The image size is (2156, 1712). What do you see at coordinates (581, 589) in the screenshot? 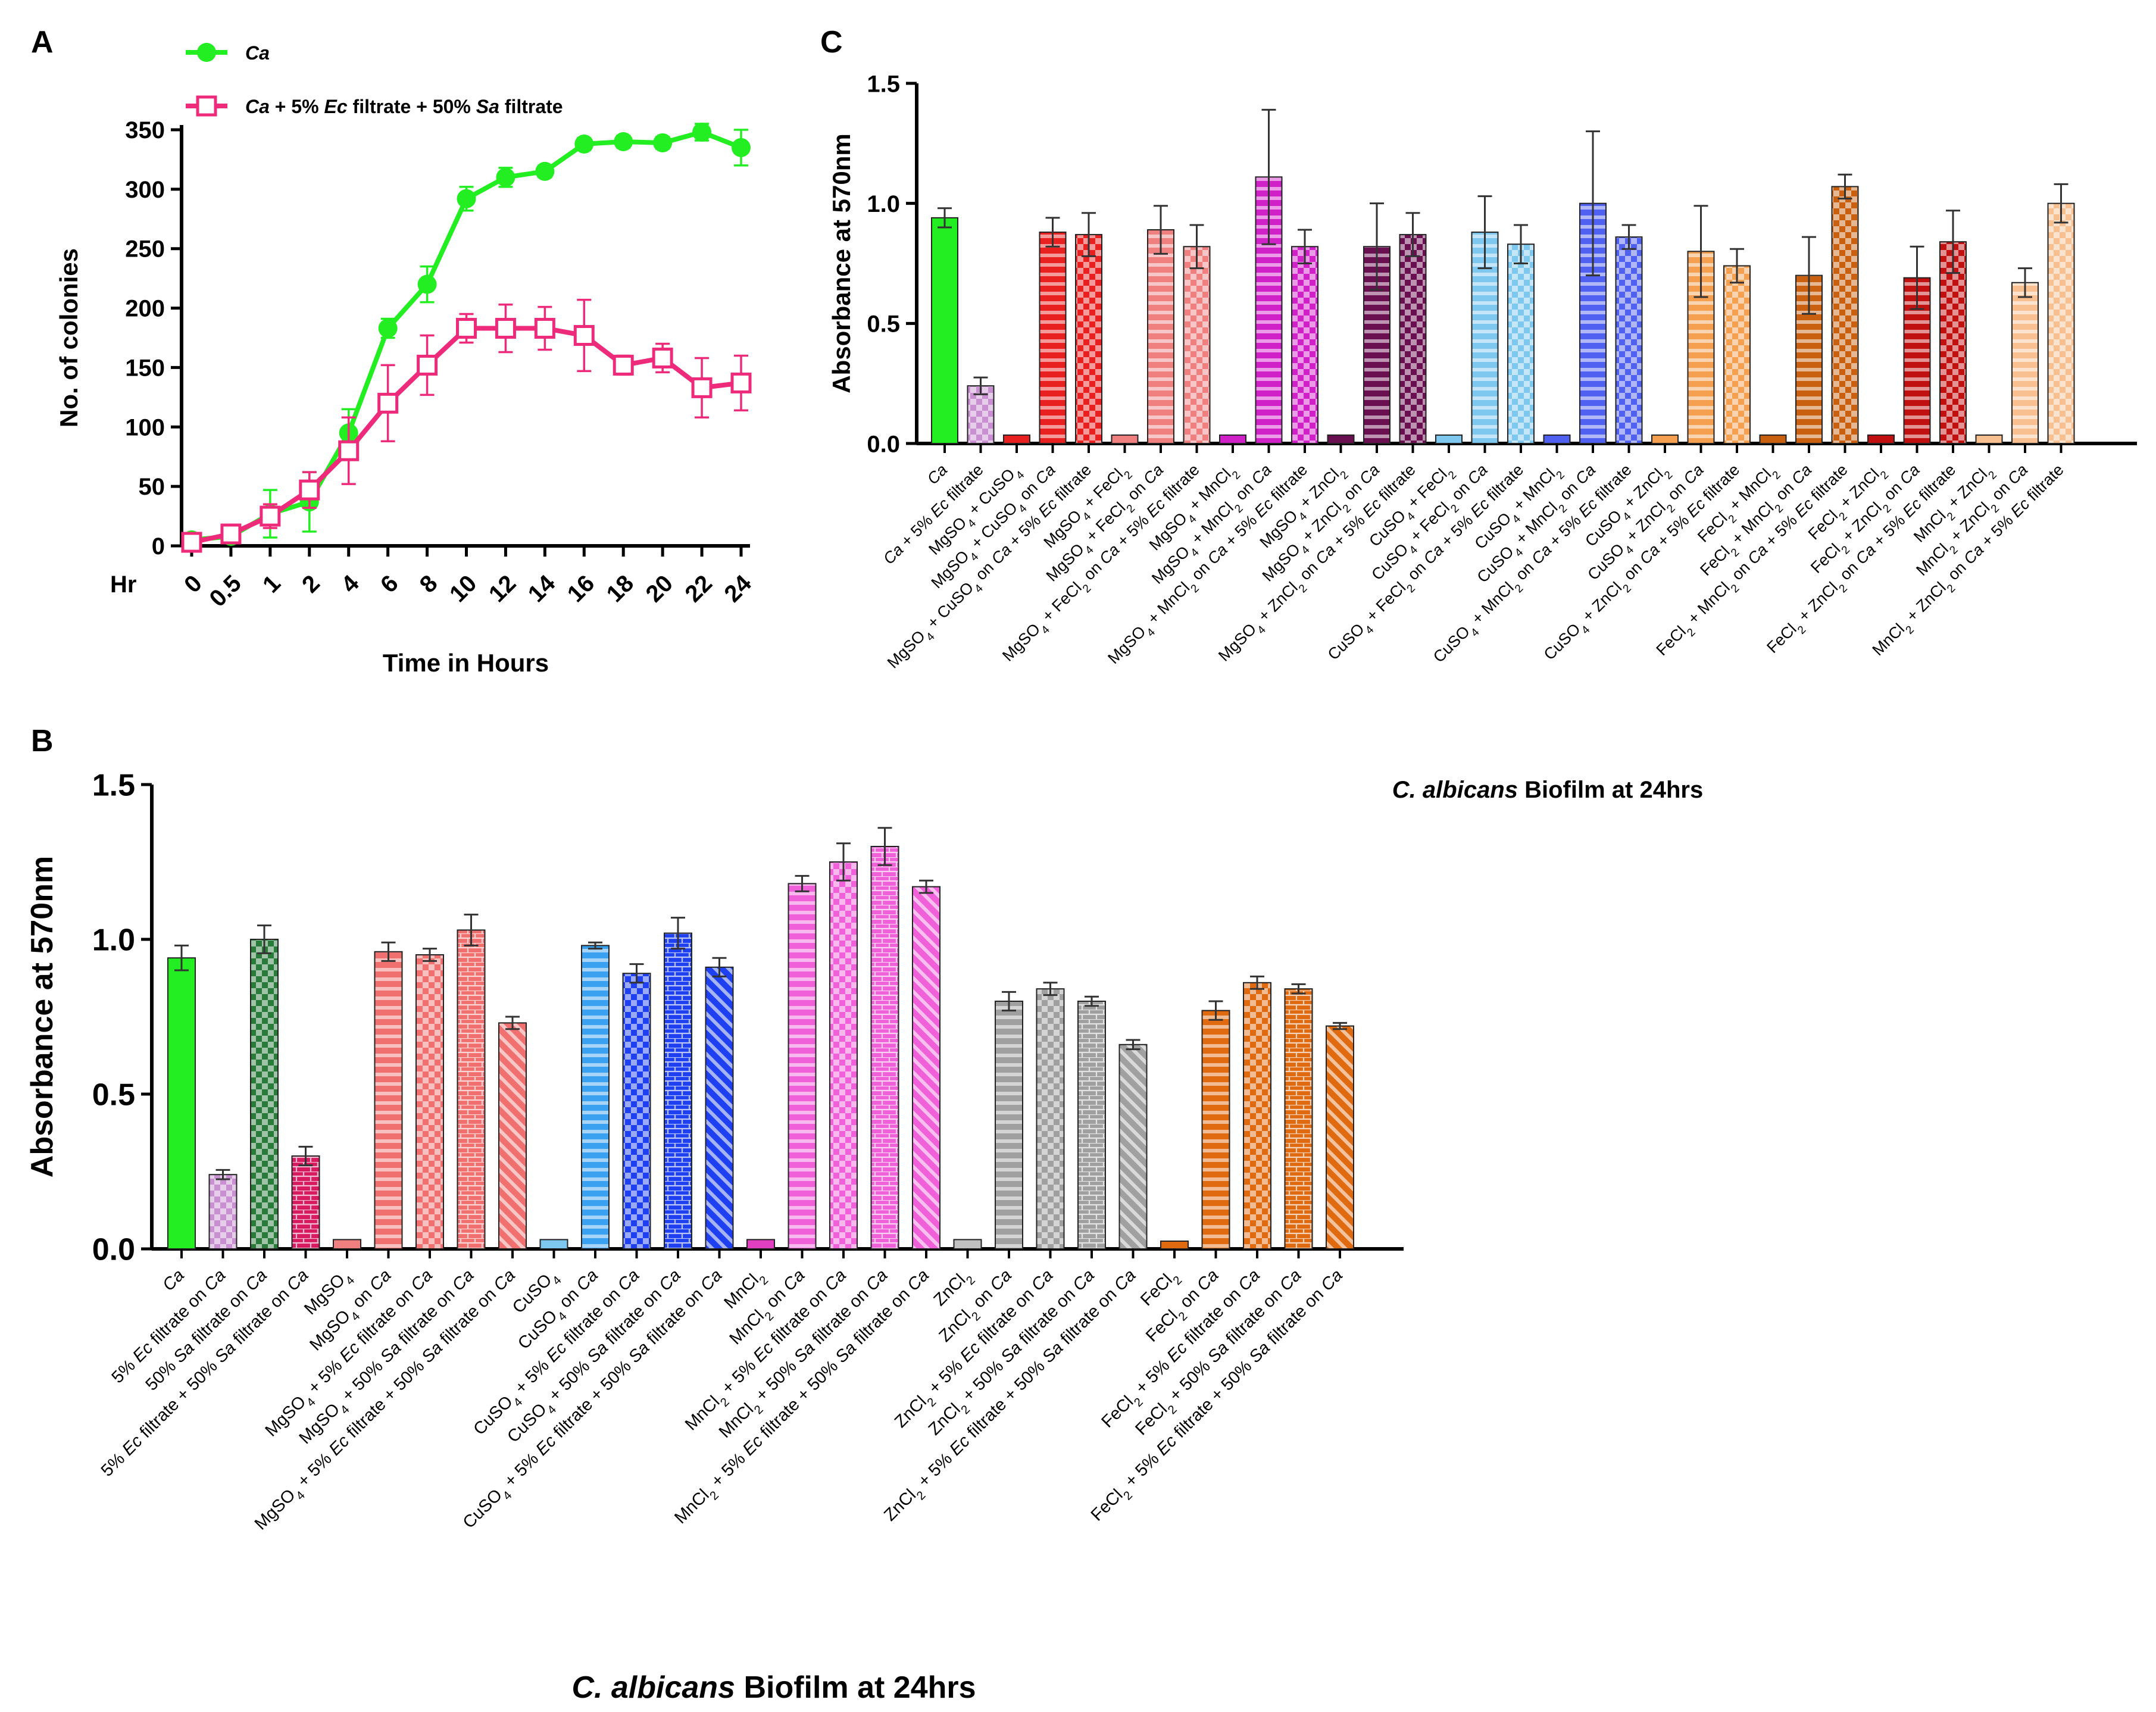
I see `x-tick-label: 16` at bounding box center [581, 589].